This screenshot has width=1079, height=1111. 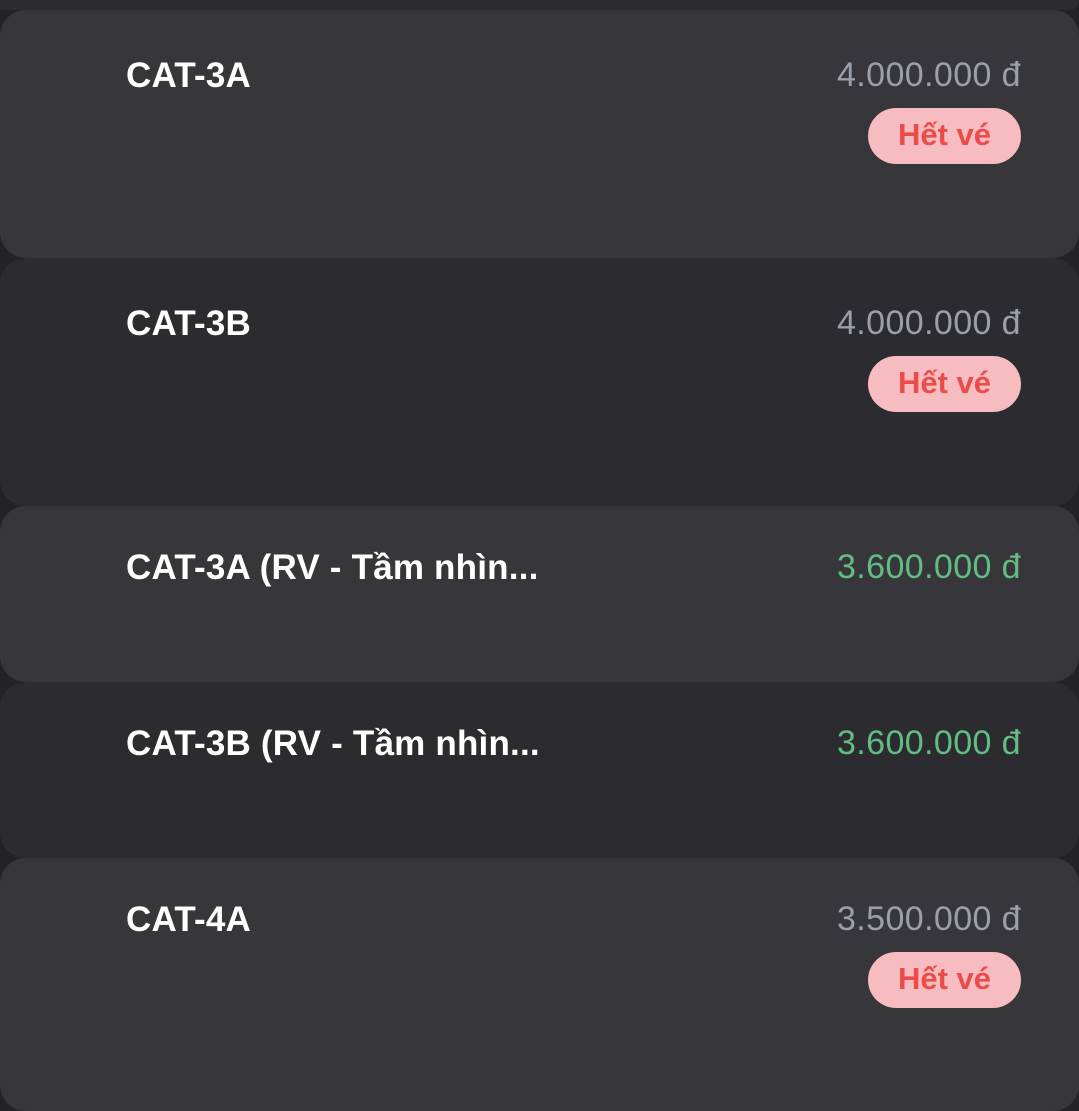 What do you see at coordinates (188, 324) in the screenshot?
I see `ticket-category-name: CAT-3B` at bounding box center [188, 324].